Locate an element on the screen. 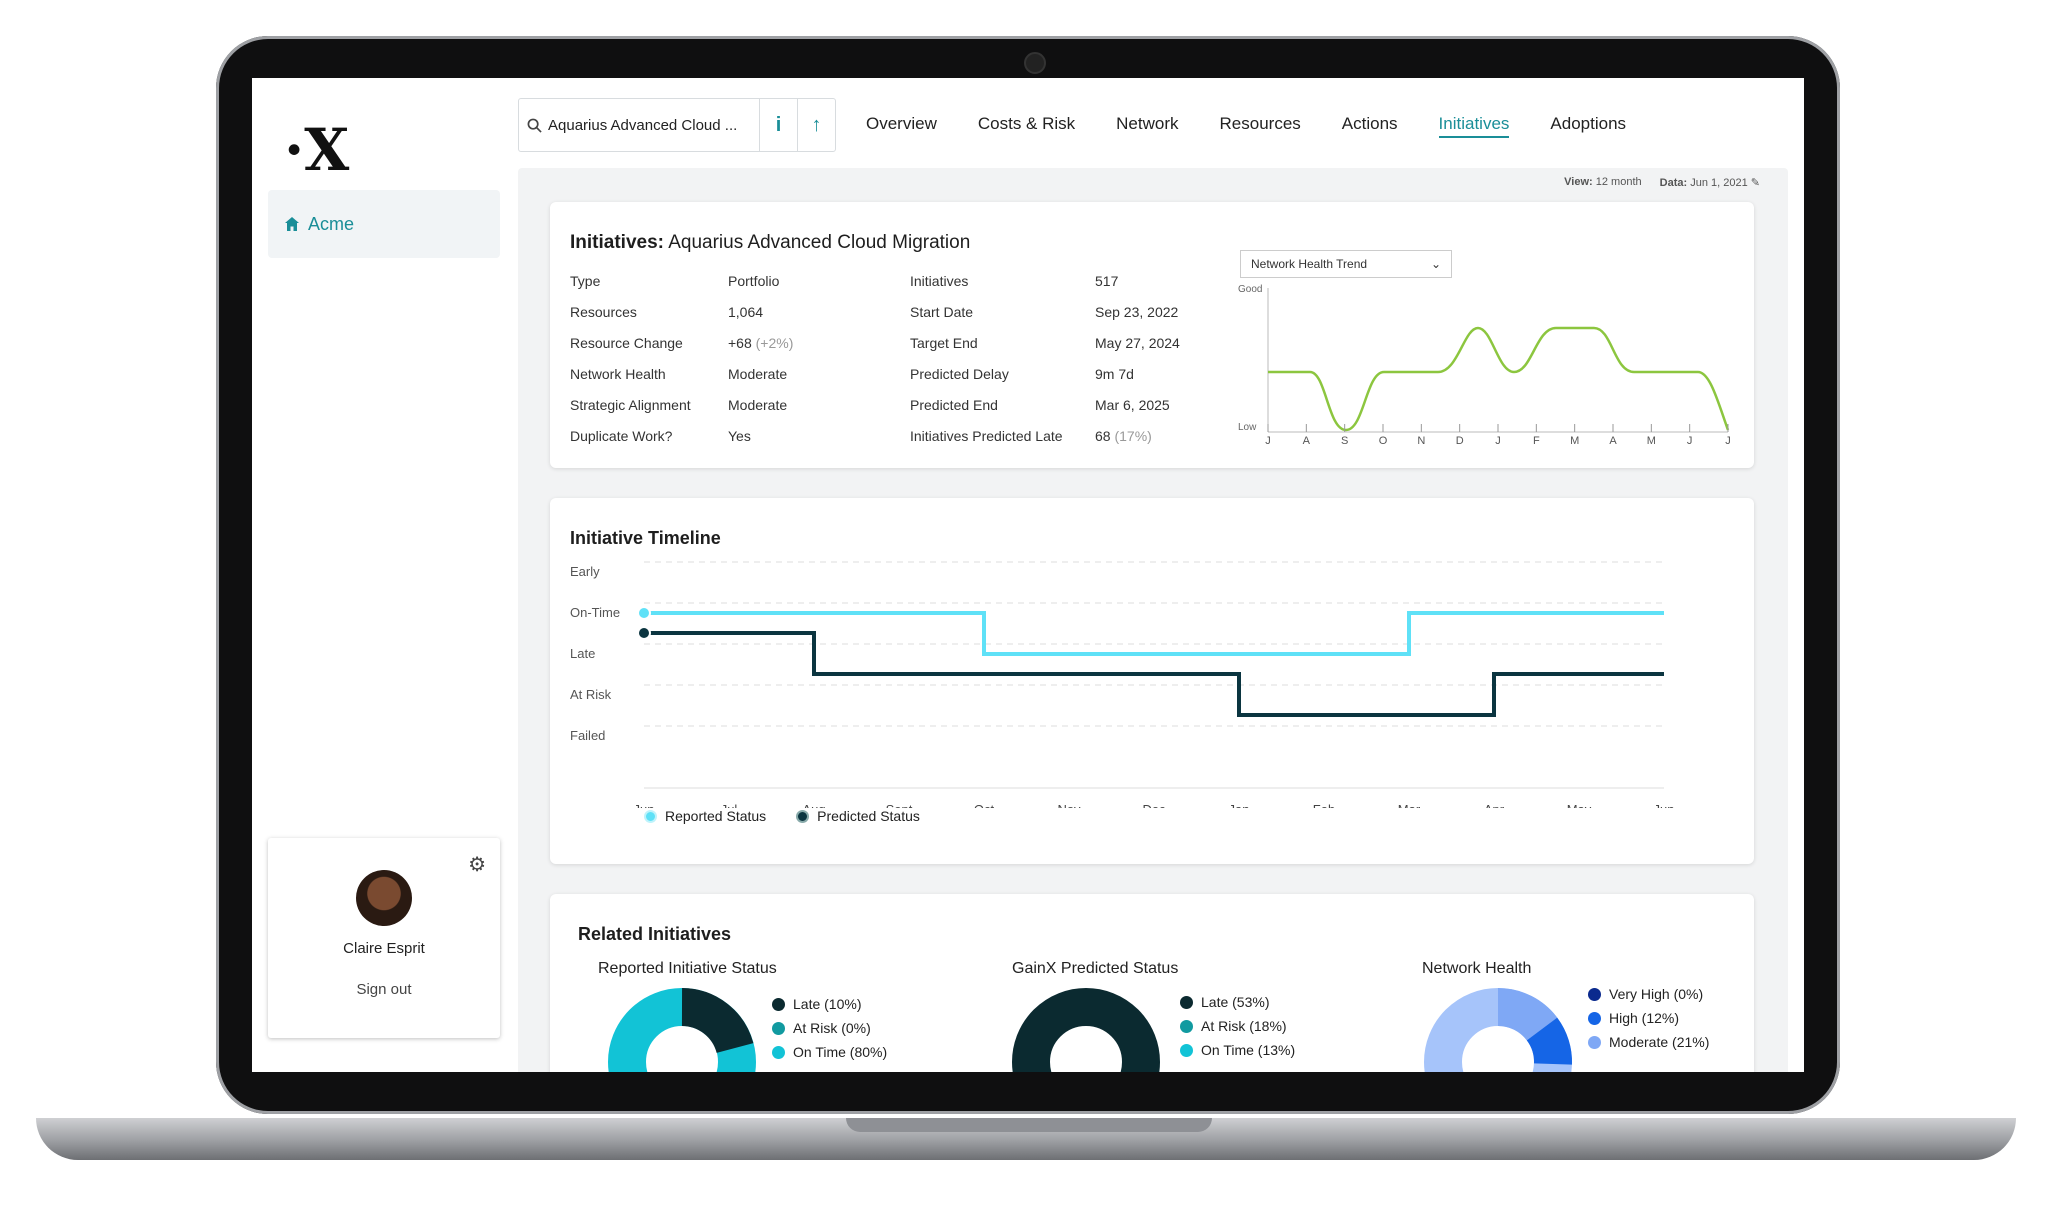 The image size is (2048, 1206). legend-label: Late (10%) is located at coordinates (827, 1004).